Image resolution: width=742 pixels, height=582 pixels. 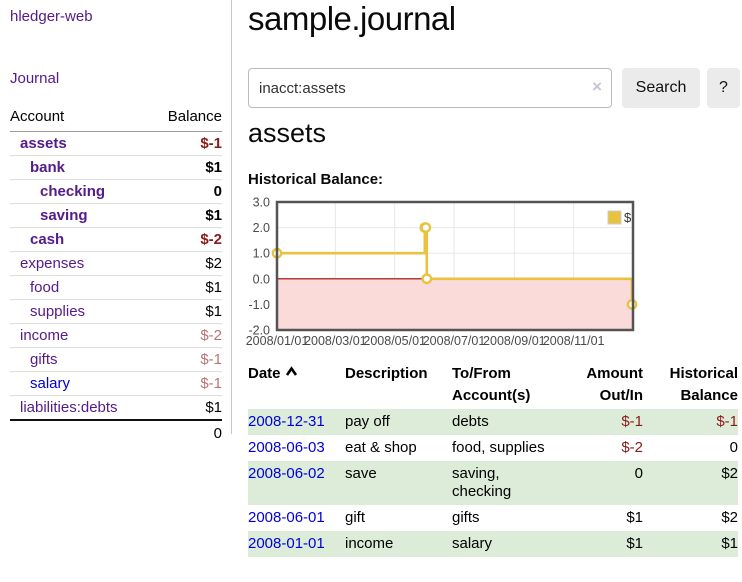 What do you see at coordinates (614, 217) in the screenshot?
I see `chart-legend-swatch` at bounding box center [614, 217].